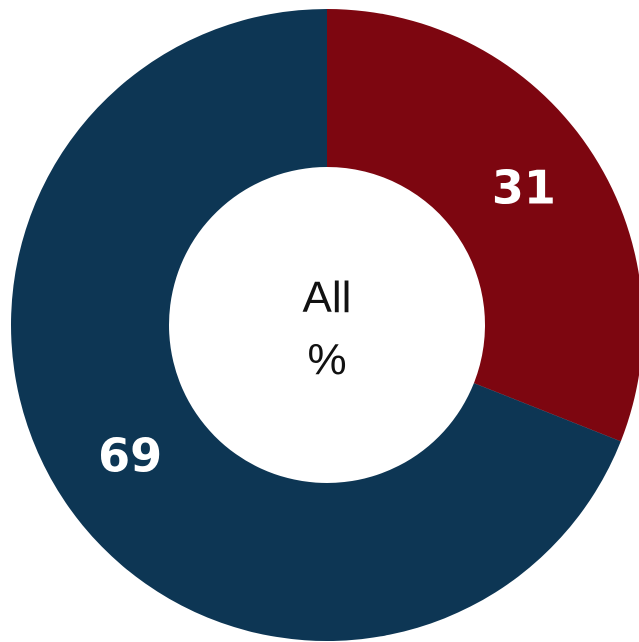 This screenshot has width=639, height=642. I want to click on center-label-line-2: %, so click(326, 359).